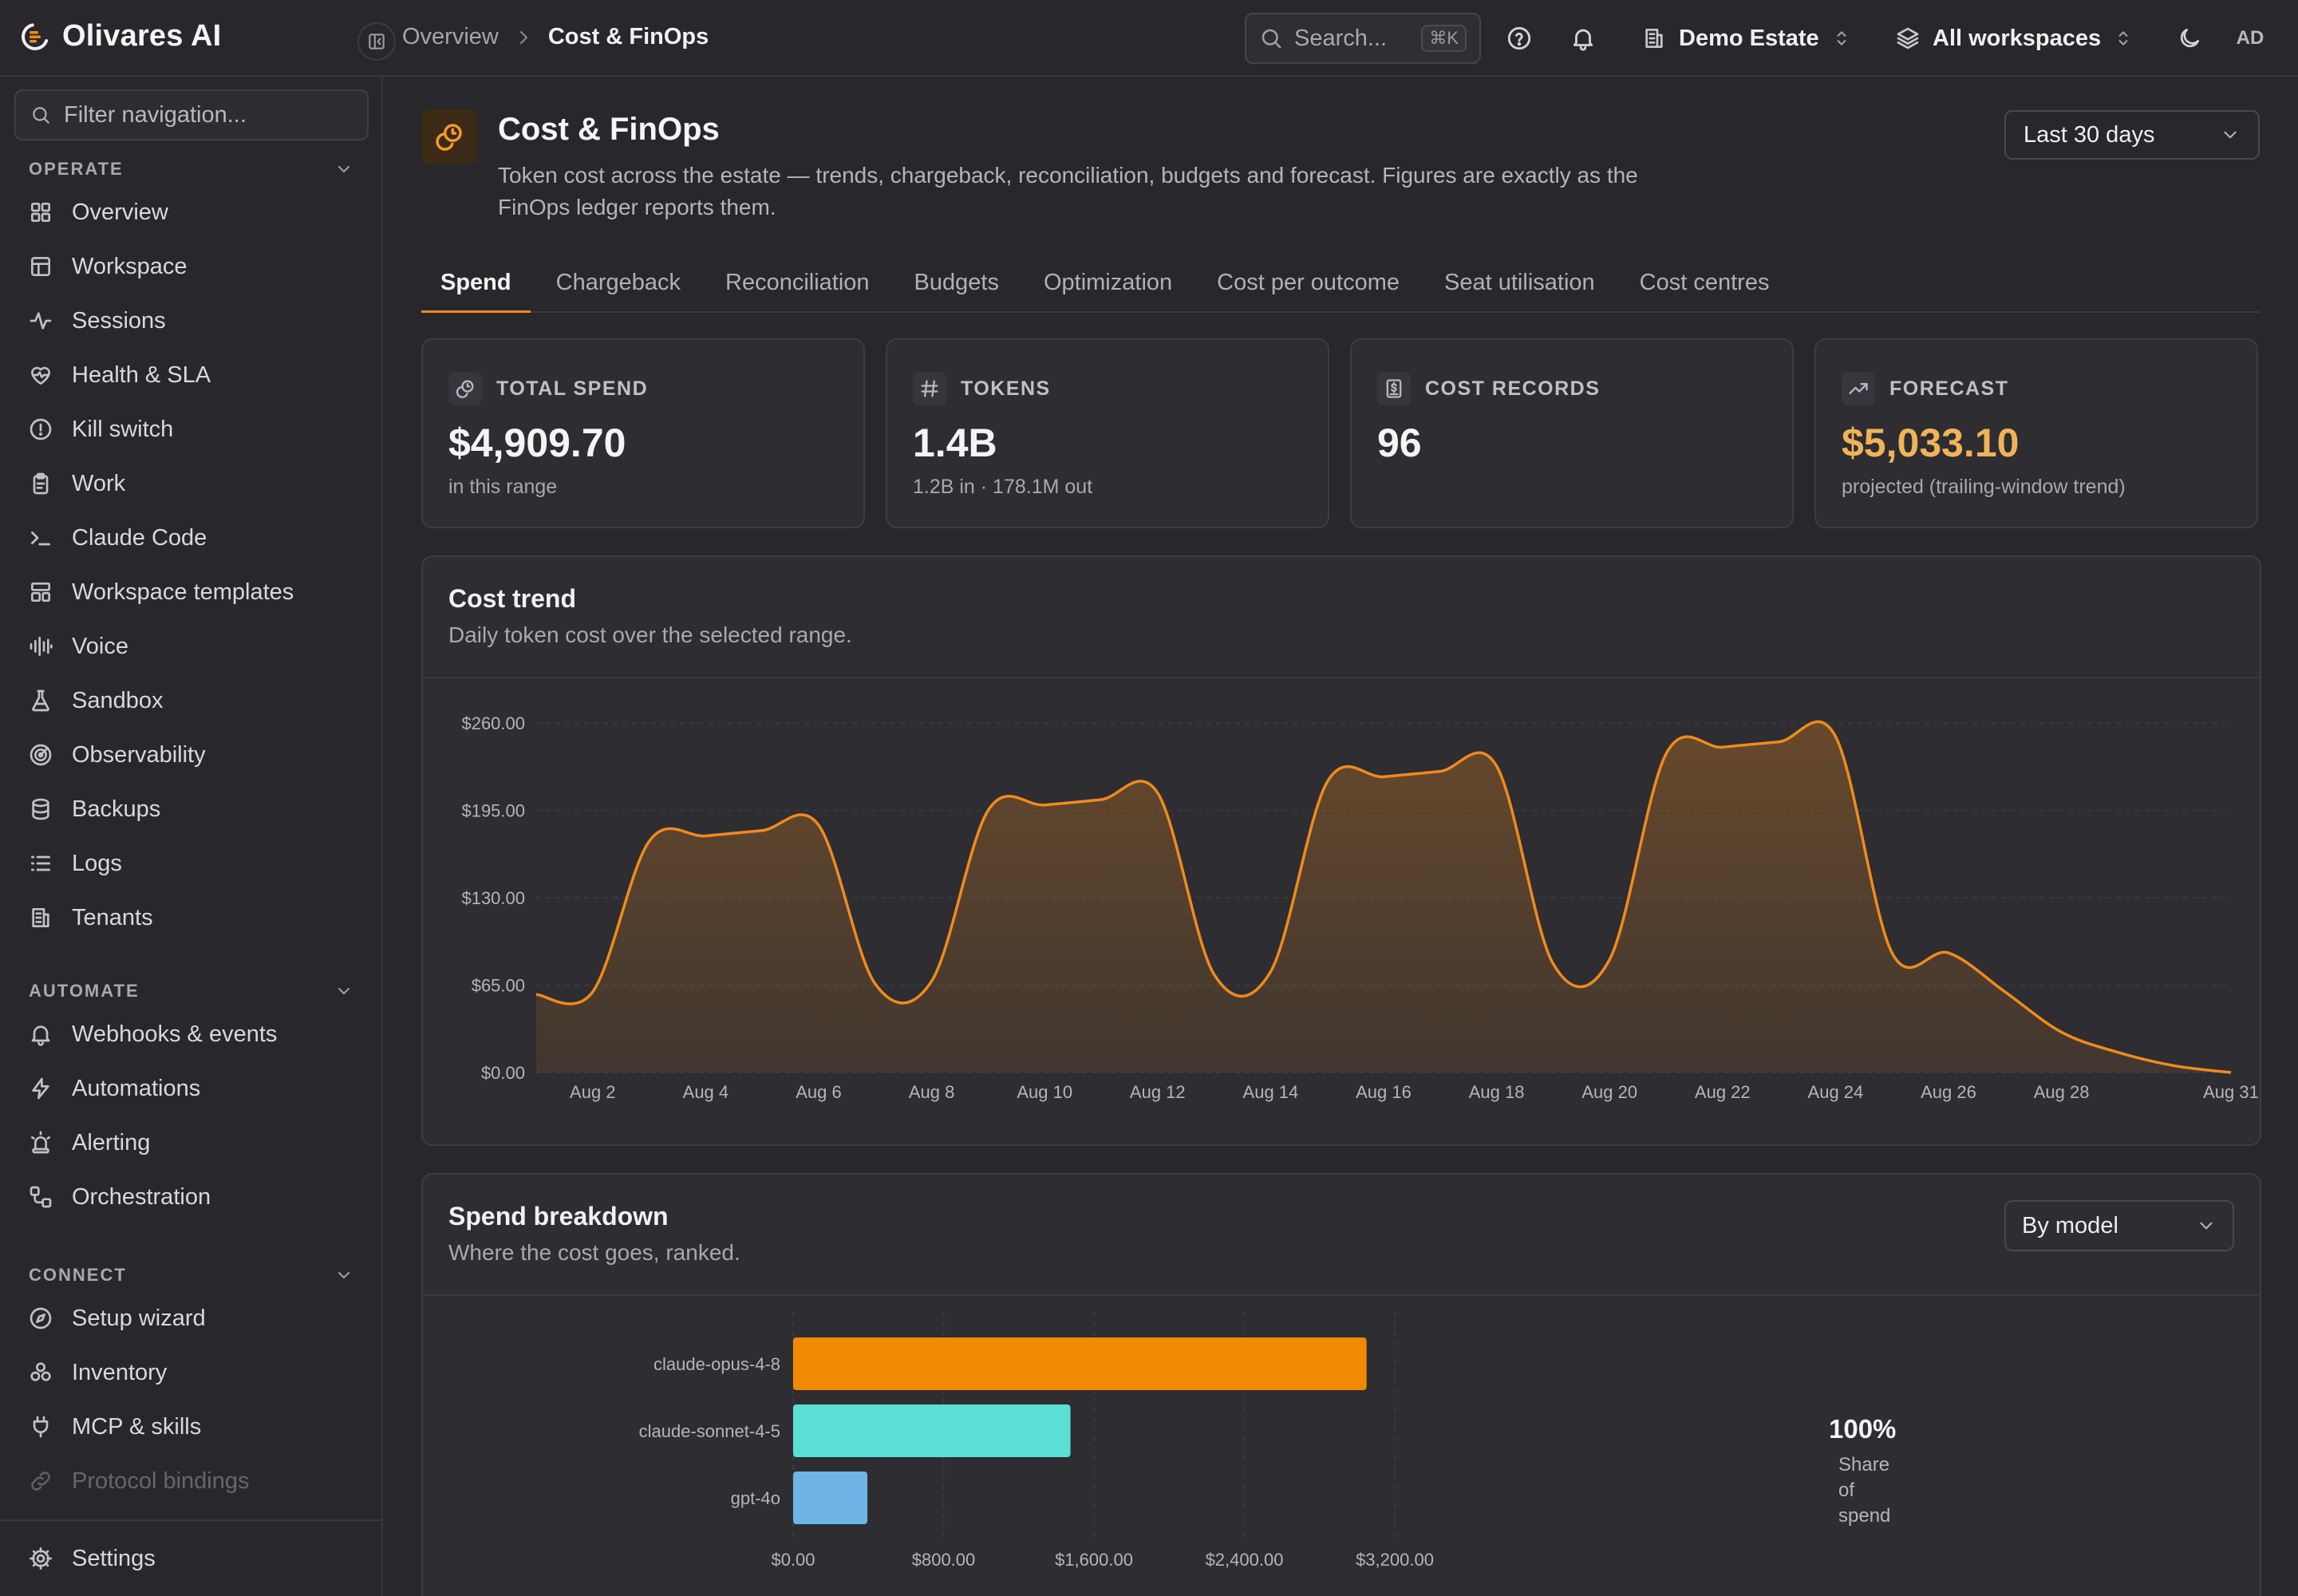 The width and height of the screenshot is (2298, 1596). I want to click on sidebar-item-logs: Logs, so click(191, 863).